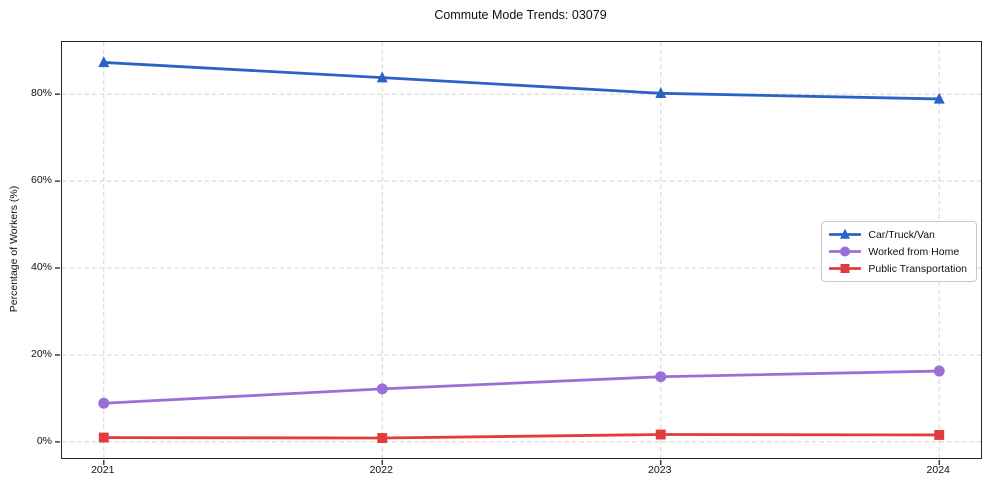  What do you see at coordinates (520, 472) in the screenshot?
I see `x-axis-tick-labels: 2021 2022 2023 2024` at bounding box center [520, 472].